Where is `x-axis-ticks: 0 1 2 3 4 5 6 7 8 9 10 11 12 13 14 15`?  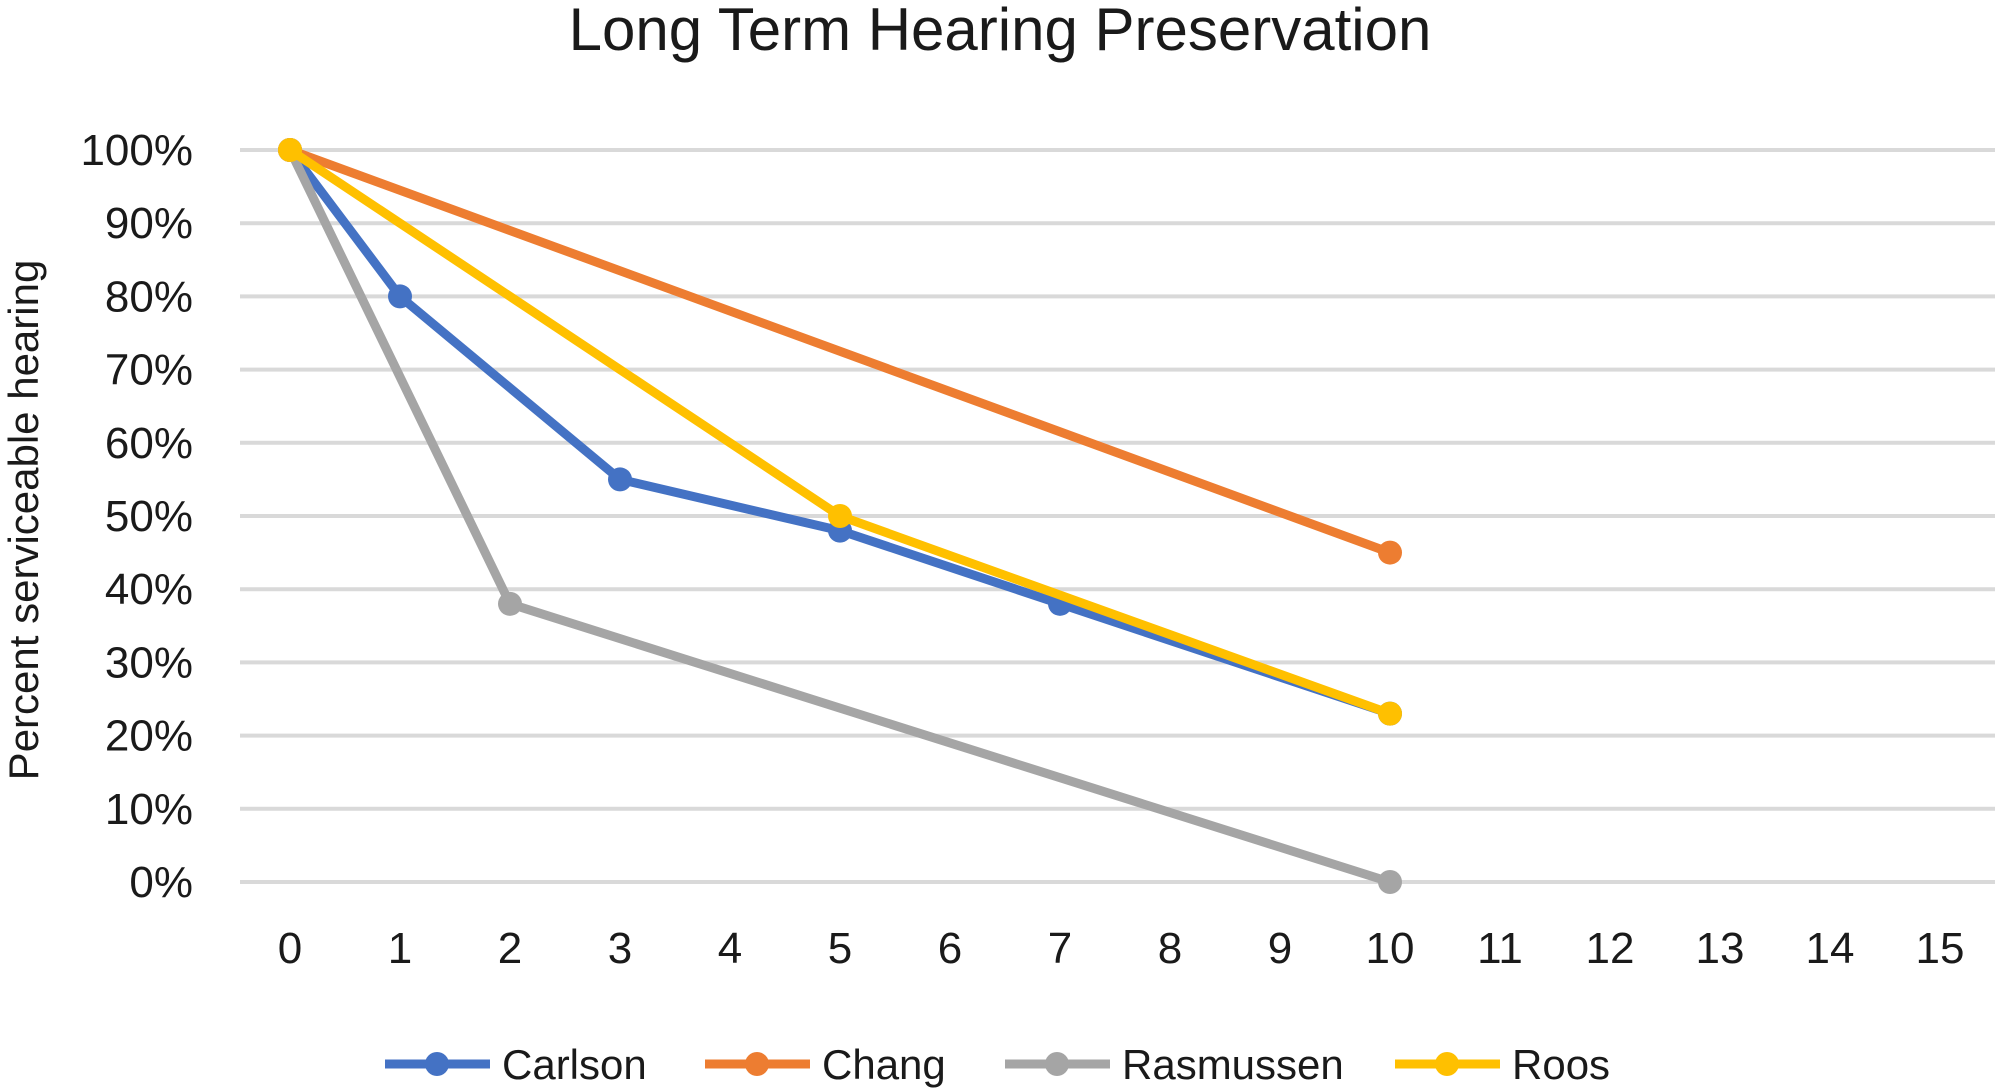
x-axis-ticks: 0 1 2 3 4 5 6 7 8 9 10 11 12 13 14 15 is located at coordinates (1121, 948).